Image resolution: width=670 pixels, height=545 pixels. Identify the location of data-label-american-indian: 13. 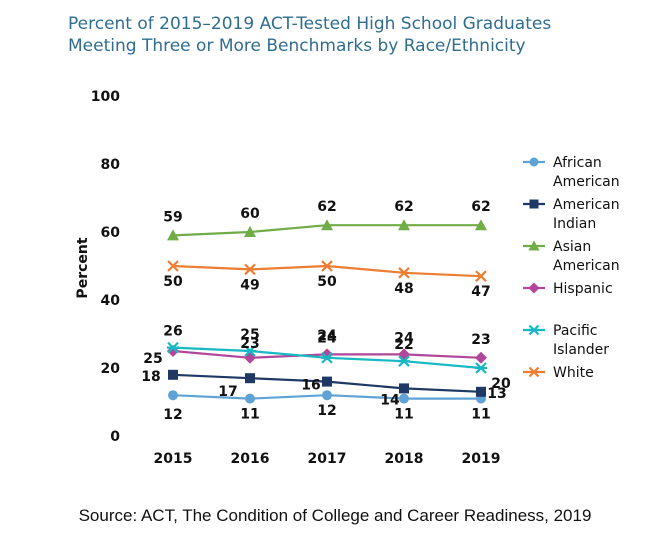
(496, 394).